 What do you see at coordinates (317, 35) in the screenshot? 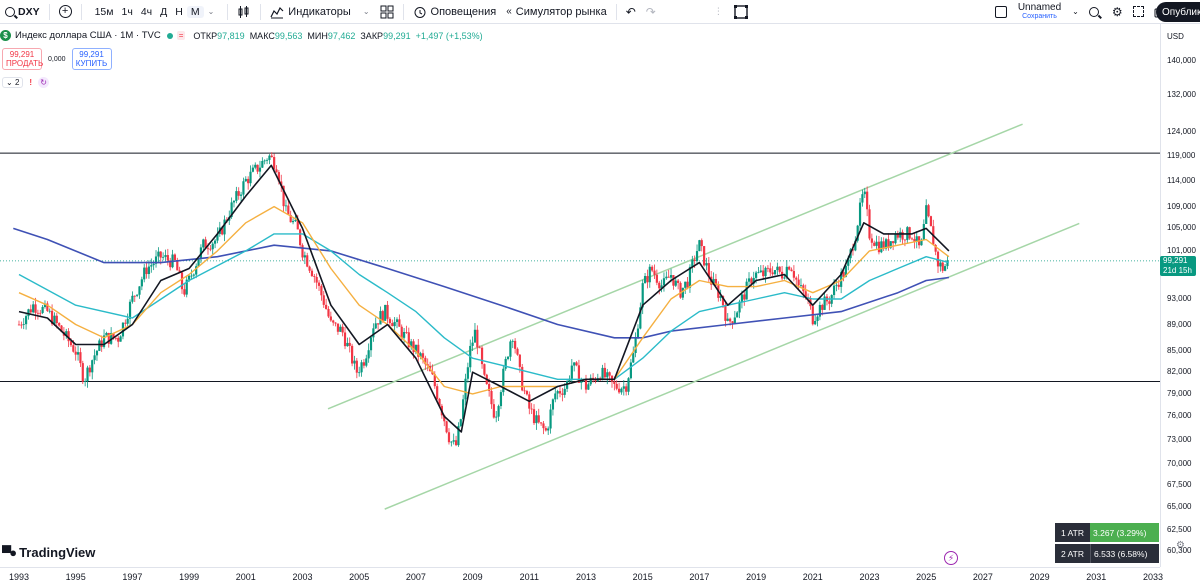
I see `low-label: МИН` at bounding box center [317, 35].